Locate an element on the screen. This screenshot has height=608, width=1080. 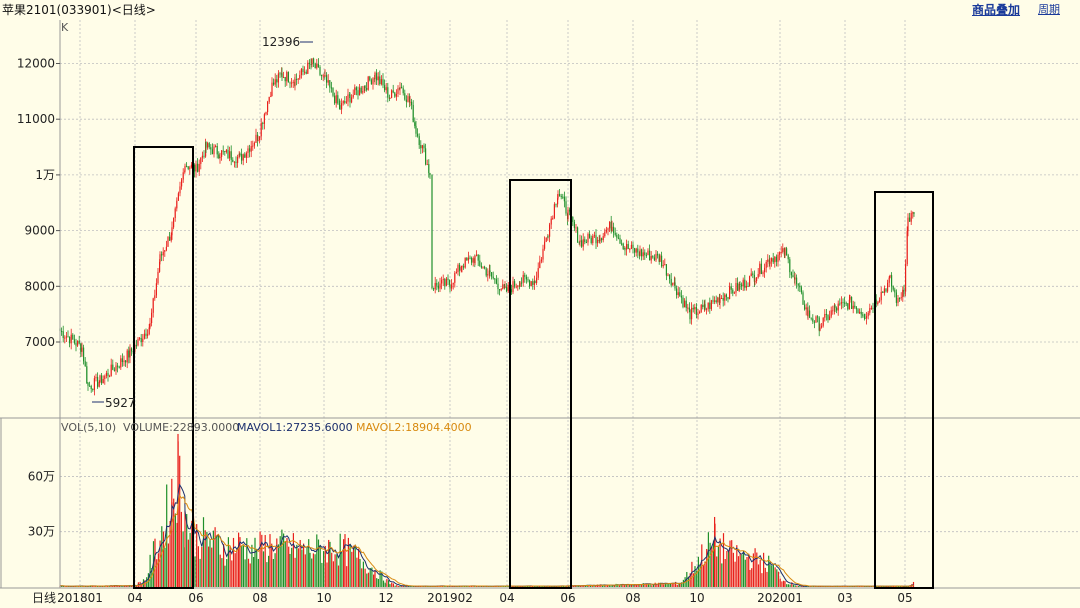
time-tick-label: 10 is located at coordinates (323, 598).